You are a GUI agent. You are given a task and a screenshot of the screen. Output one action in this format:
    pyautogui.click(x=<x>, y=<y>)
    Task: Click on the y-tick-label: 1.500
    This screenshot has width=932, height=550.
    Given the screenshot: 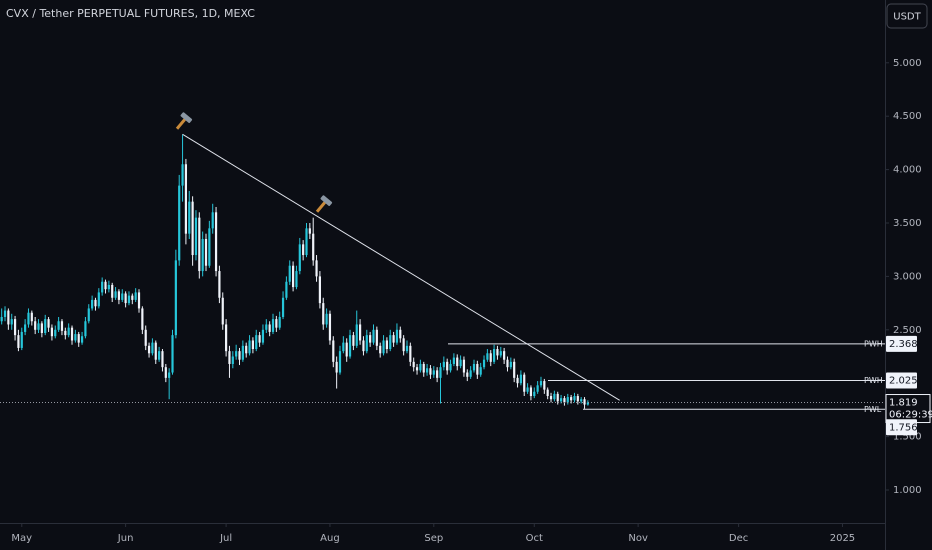 What is the action you would take?
    pyautogui.click(x=907, y=437)
    